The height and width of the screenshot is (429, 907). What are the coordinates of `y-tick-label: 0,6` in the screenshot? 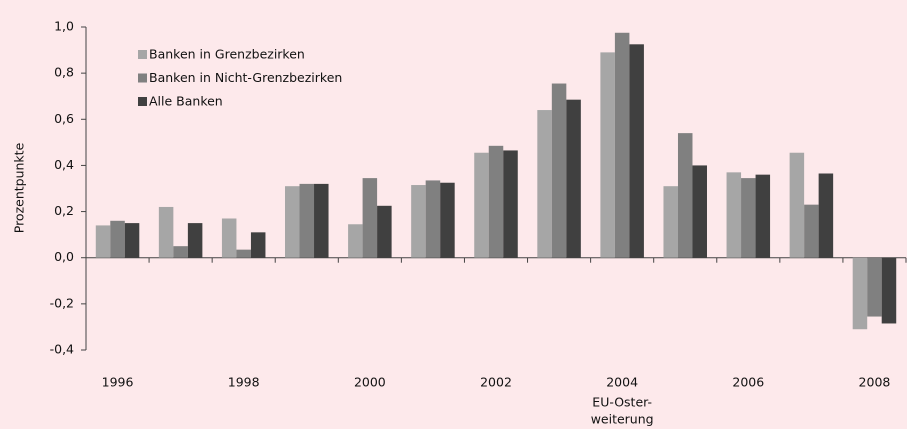 It's located at (64, 118).